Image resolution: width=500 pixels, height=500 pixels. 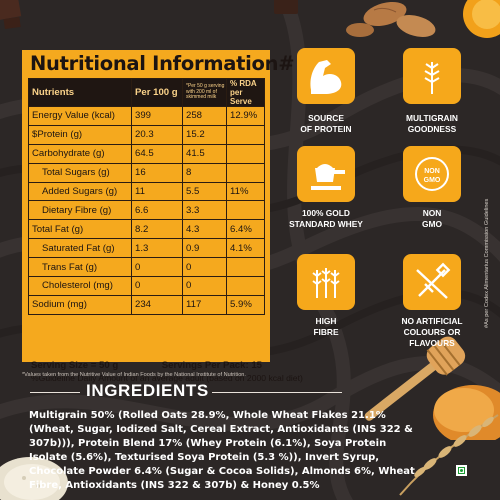 I want to click on table-row: Carbohydrate (g) 64.5 41.5, so click(x=146, y=153).